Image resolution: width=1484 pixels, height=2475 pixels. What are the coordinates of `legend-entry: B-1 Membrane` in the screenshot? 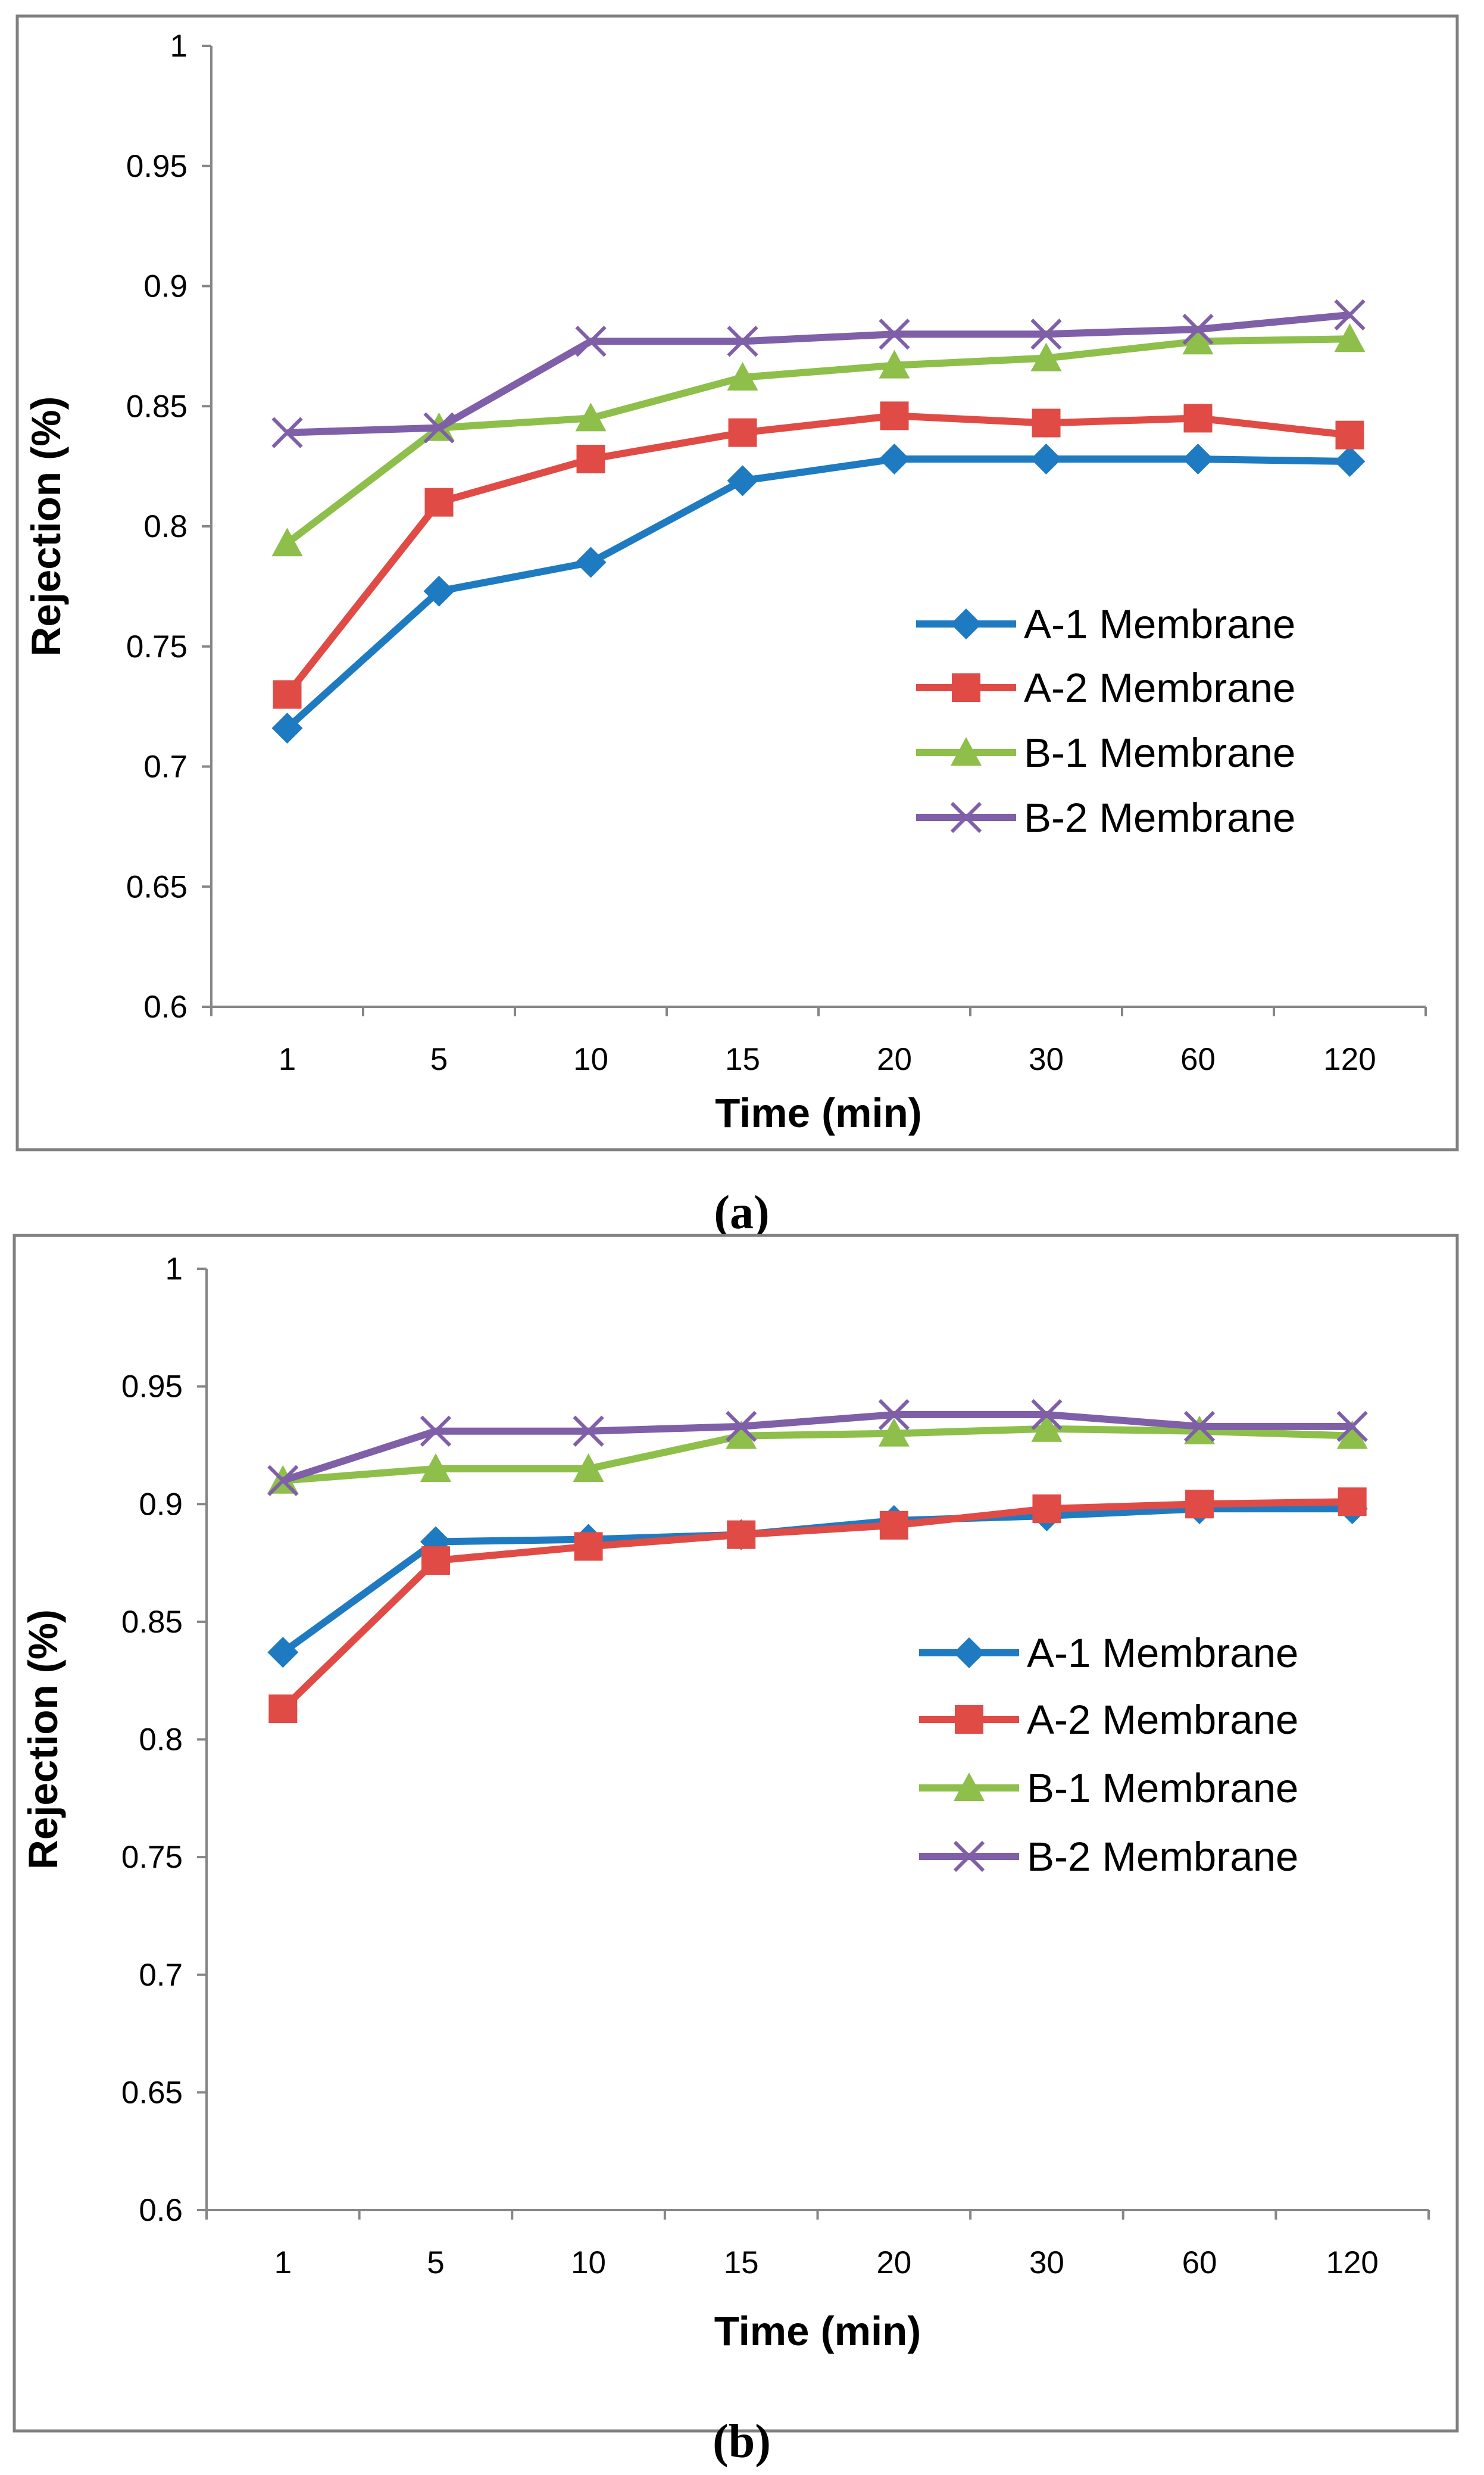 It's located at (1106, 753).